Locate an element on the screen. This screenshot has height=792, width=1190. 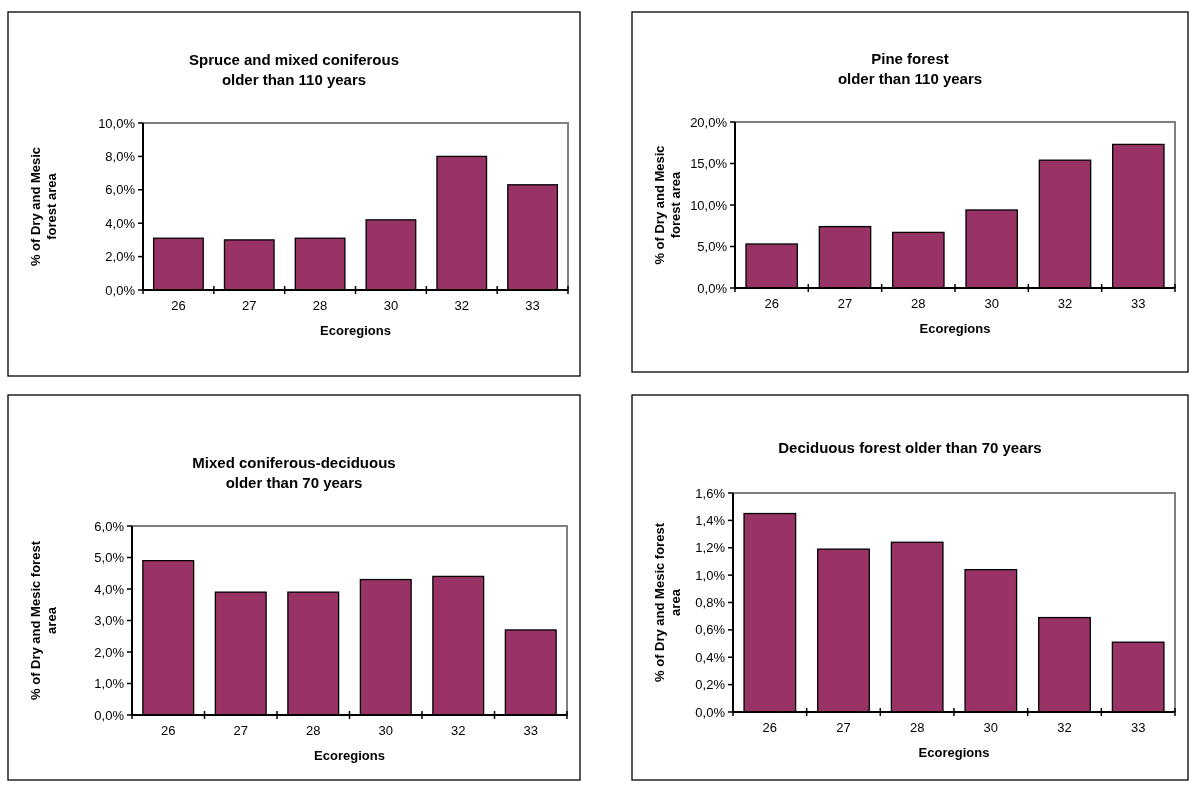
y-tick-label: 3,0% is located at coordinates (109, 621).